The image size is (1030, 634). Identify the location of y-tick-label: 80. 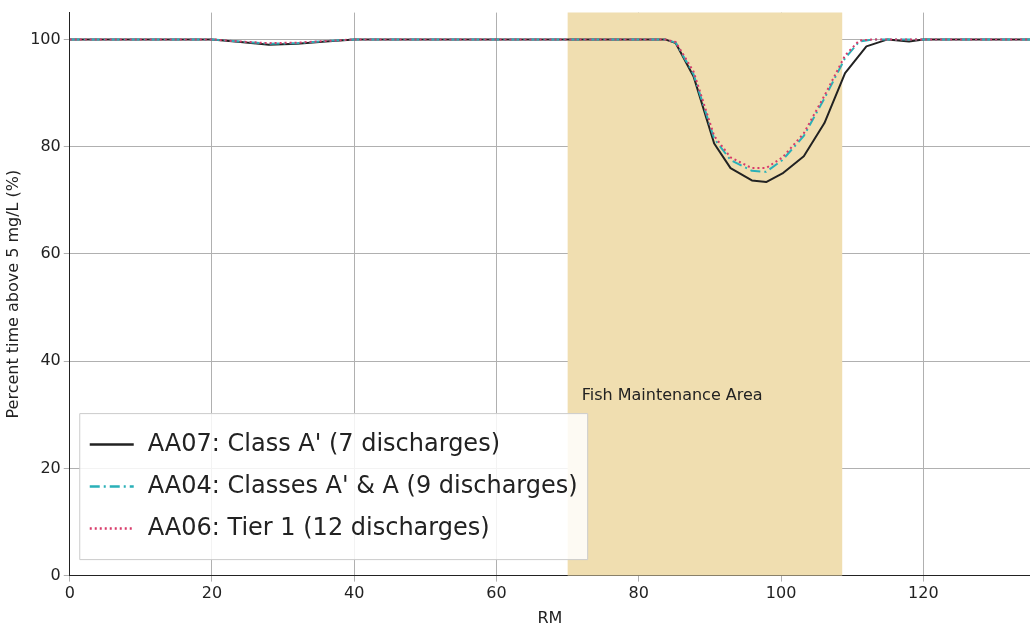
(50, 145).